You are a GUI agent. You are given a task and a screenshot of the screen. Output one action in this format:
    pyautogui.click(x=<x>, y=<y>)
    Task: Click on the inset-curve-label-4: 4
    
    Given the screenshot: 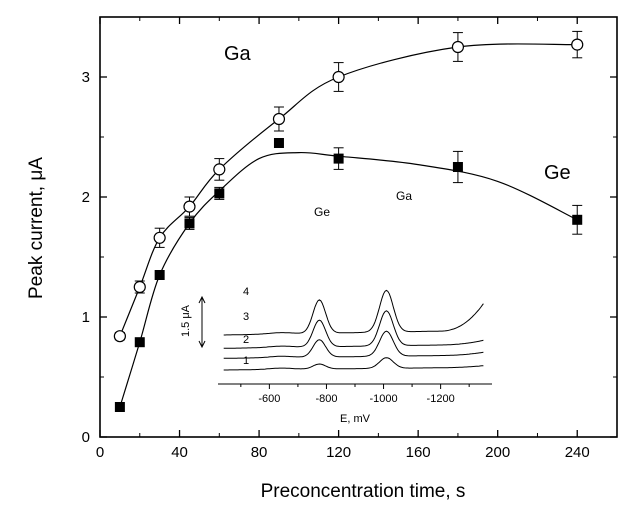 What is the action you would take?
    pyautogui.click(x=246, y=292)
    